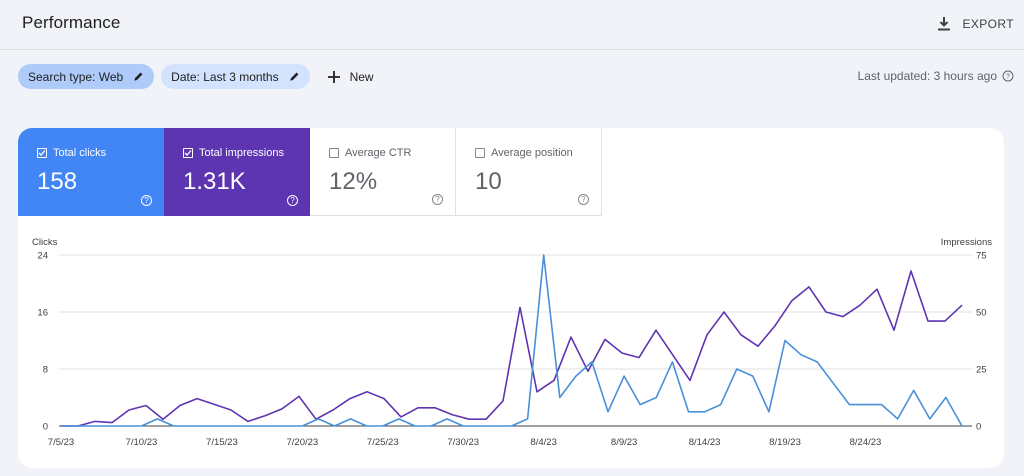 This screenshot has height=476, width=1024. I want to click on date-label: Date: Last 3 months, so click(225, 76).